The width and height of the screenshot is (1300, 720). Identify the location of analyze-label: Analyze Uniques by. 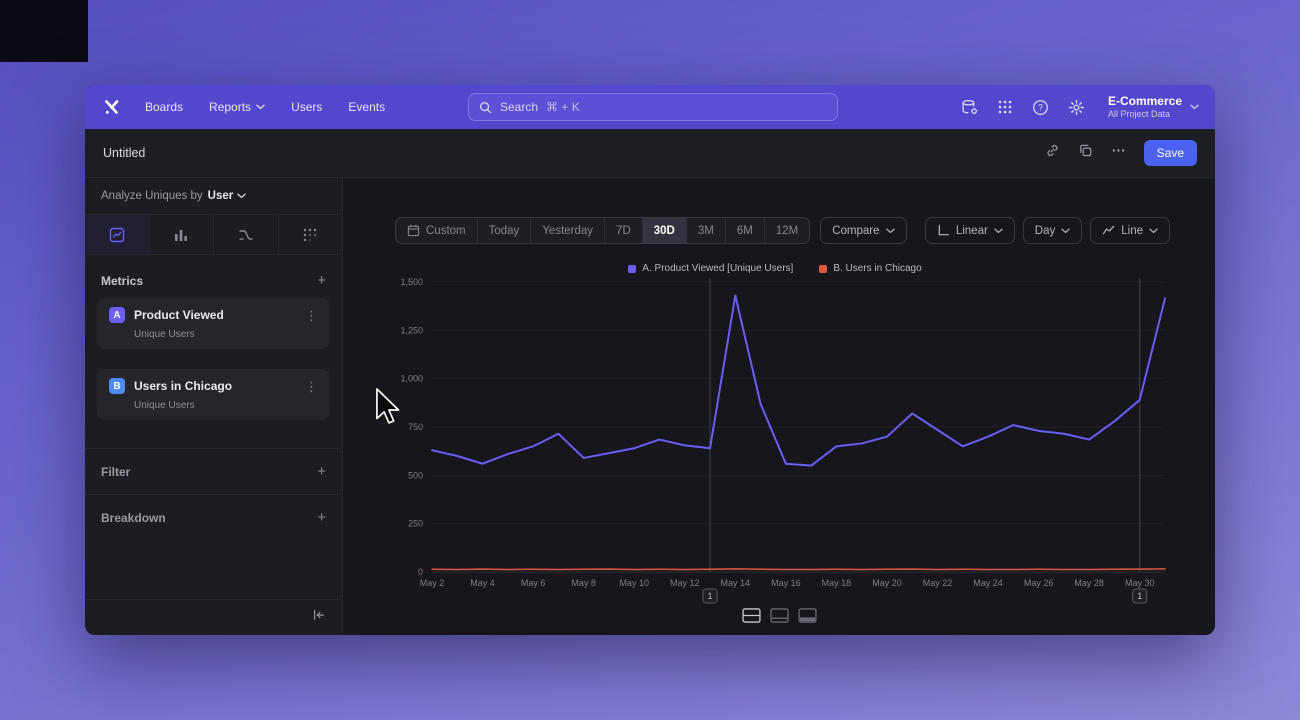
(152, 196).